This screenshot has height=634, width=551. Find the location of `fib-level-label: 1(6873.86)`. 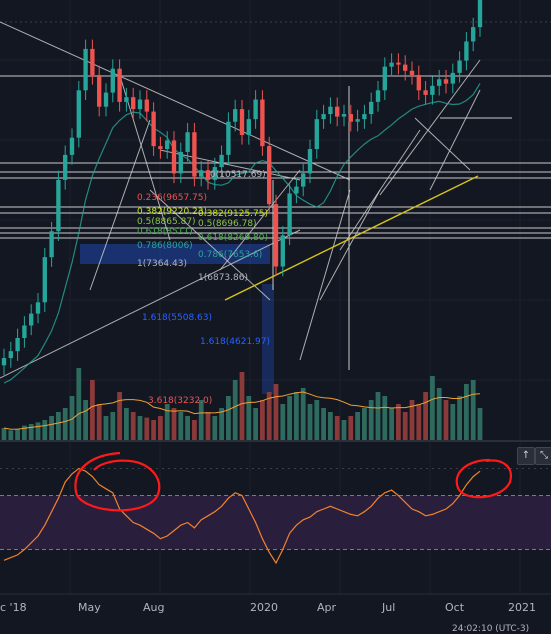

fib-level-label: 1(6873.86) is located at coordinates (223, 278).